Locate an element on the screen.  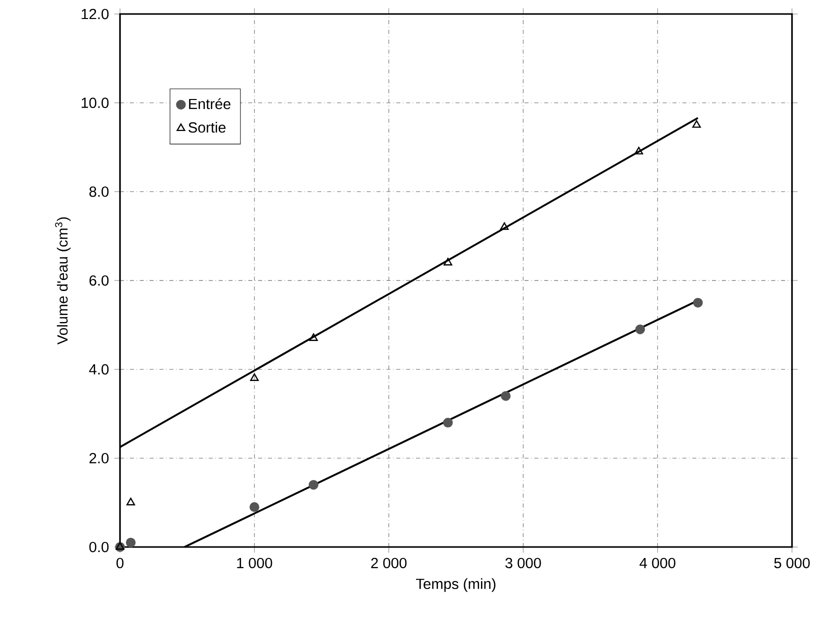
x-tick-label: 5 000 is located at coordinates (792, 563).